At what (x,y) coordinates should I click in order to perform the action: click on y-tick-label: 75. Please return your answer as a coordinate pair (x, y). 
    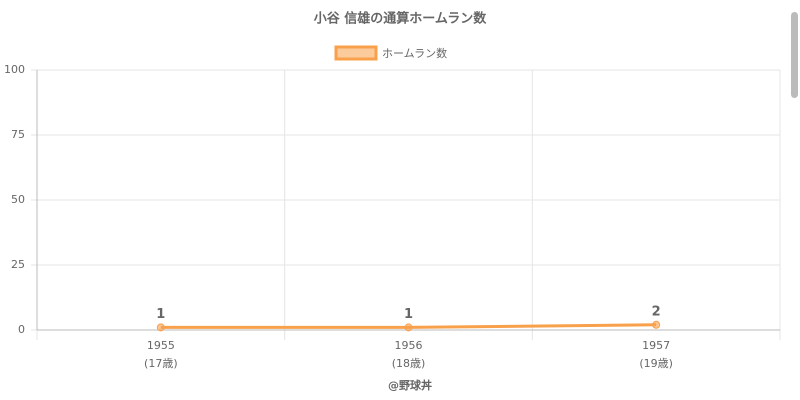
    Looking at the image, I should click on (18, 134).